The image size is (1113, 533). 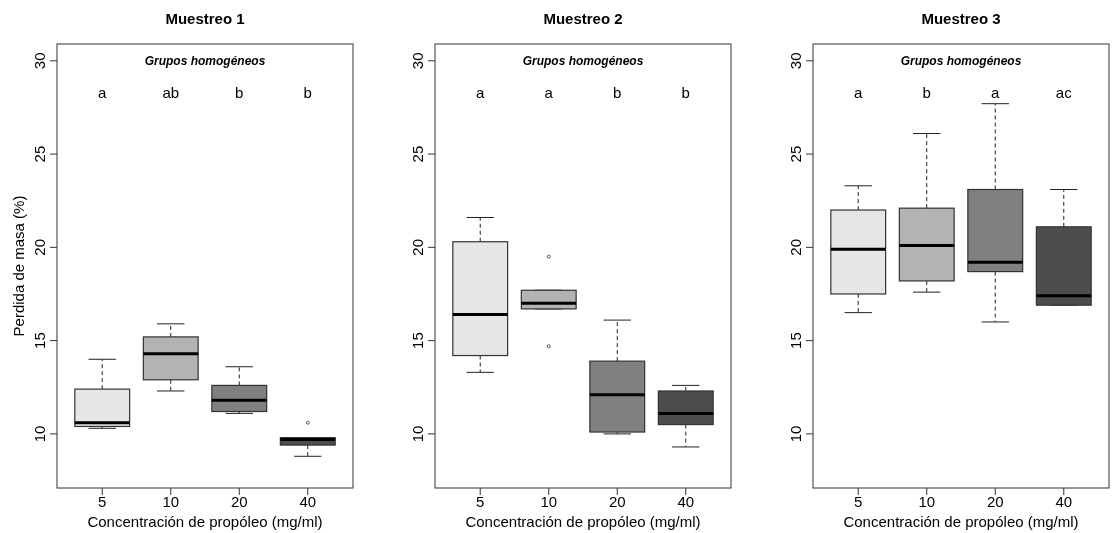 I want to click on chart-title: Muestreo 2, so click(x=583, y=18).